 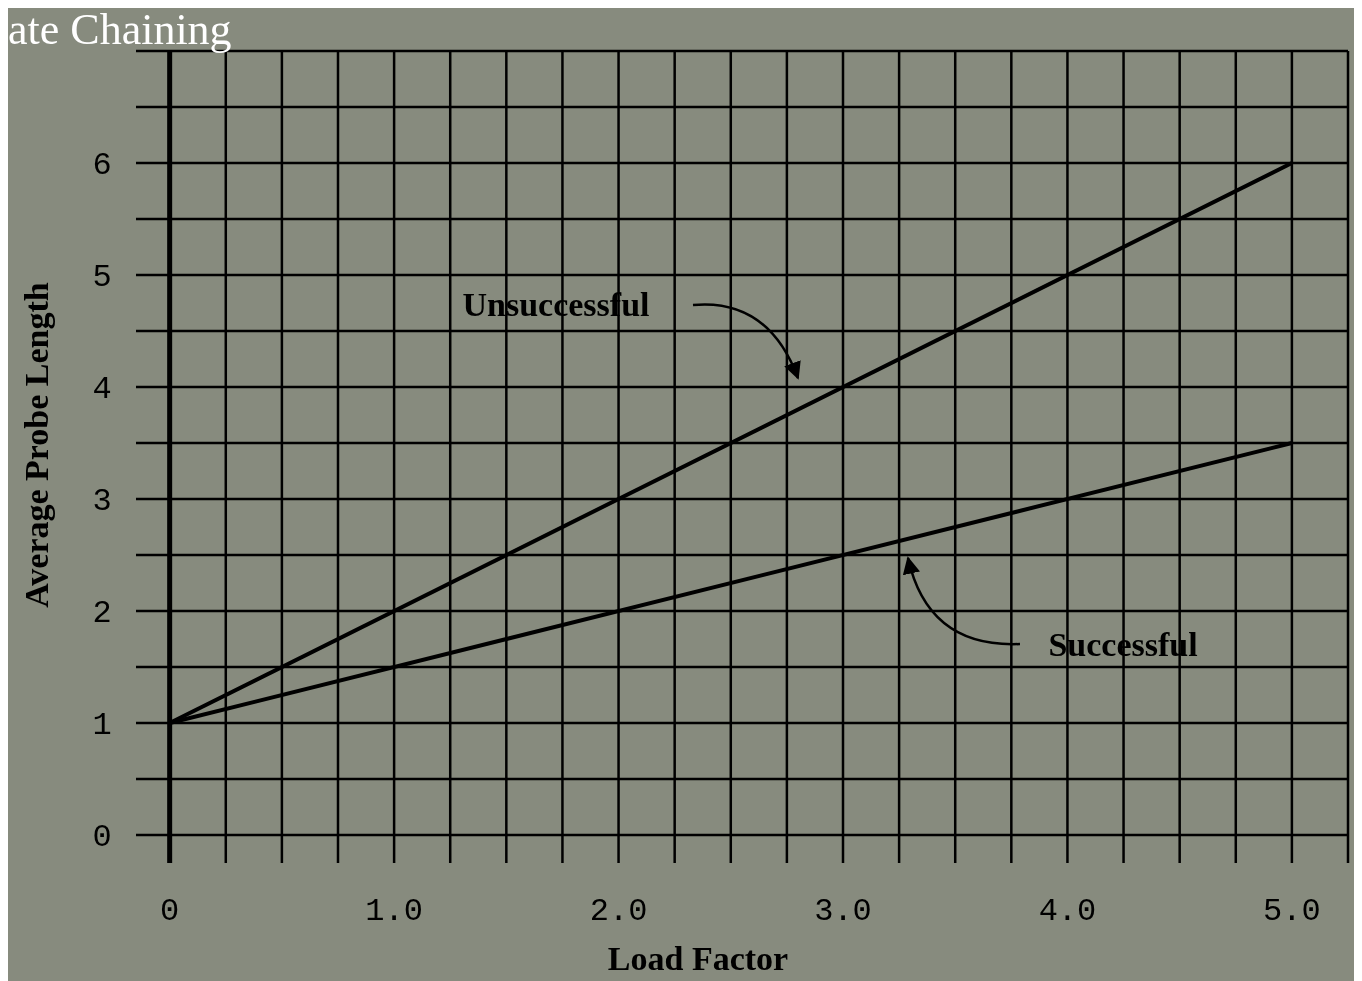 I want to click on x-tick-label: 3.0, so click(x=843, y=911).